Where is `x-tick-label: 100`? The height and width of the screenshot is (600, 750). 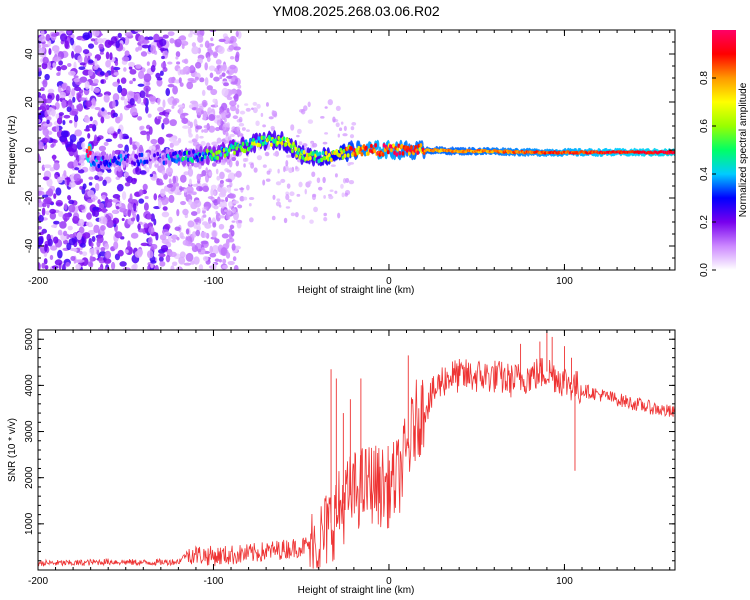 x-tick-label: 100 is located at coordinates (564, 281).